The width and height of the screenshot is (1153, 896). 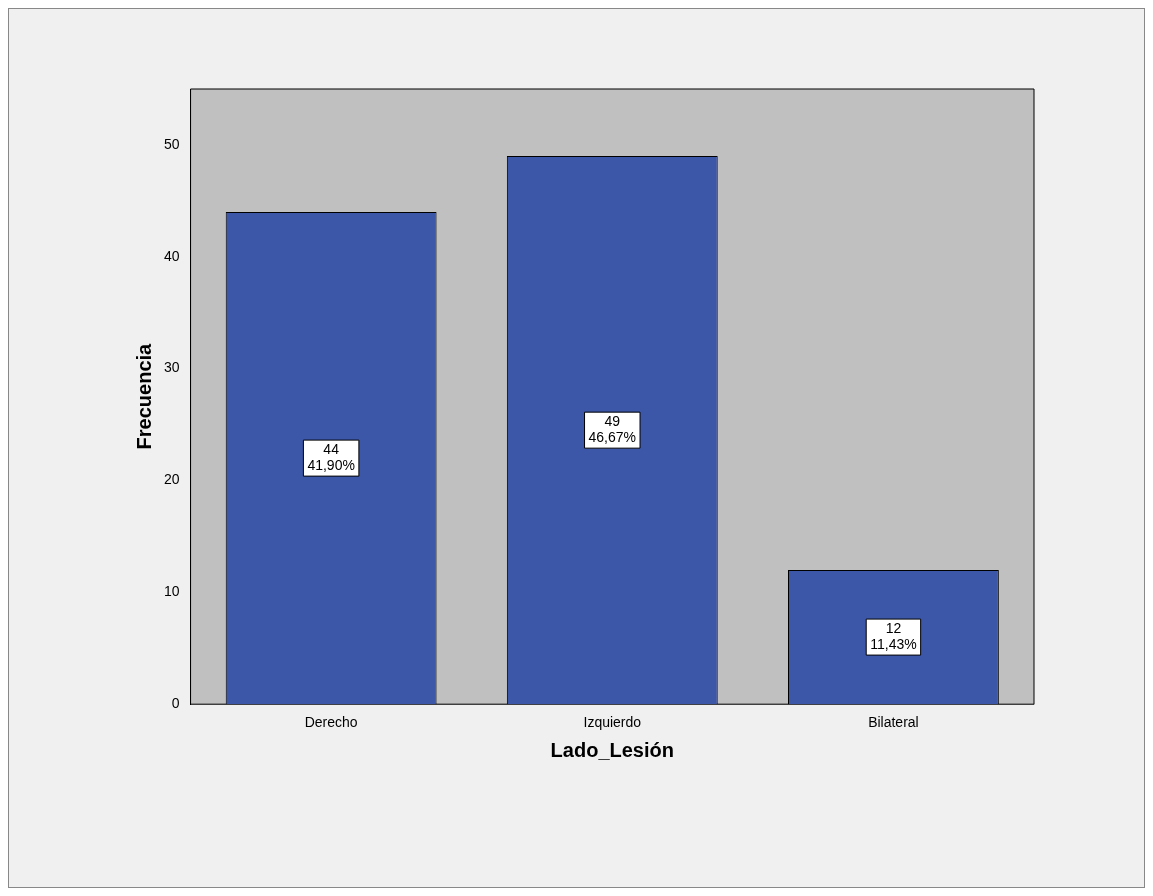 What do you see at coordinates (171, 143) in the screenshot?
I see `y-tick-label: 50` at bounding box center [171, 143].